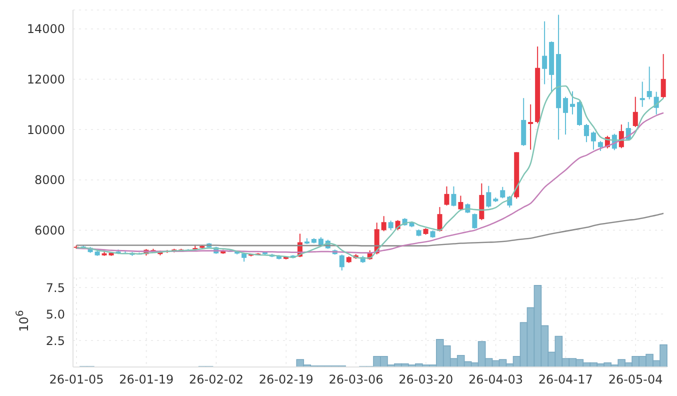  Describe the element at coordinates (146, 379) in the screenshot. I see `x-tick-label: 26-01-19` at that location.